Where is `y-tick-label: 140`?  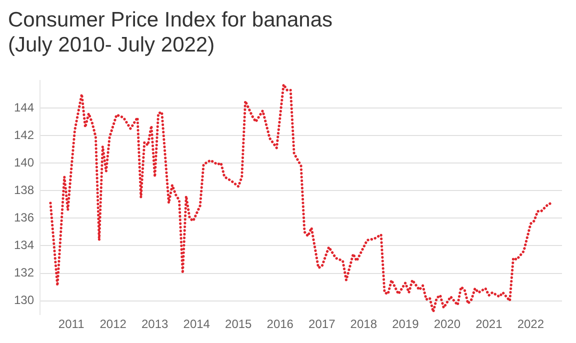 y-tick-label: 140 is located at coordinates (24, 162).